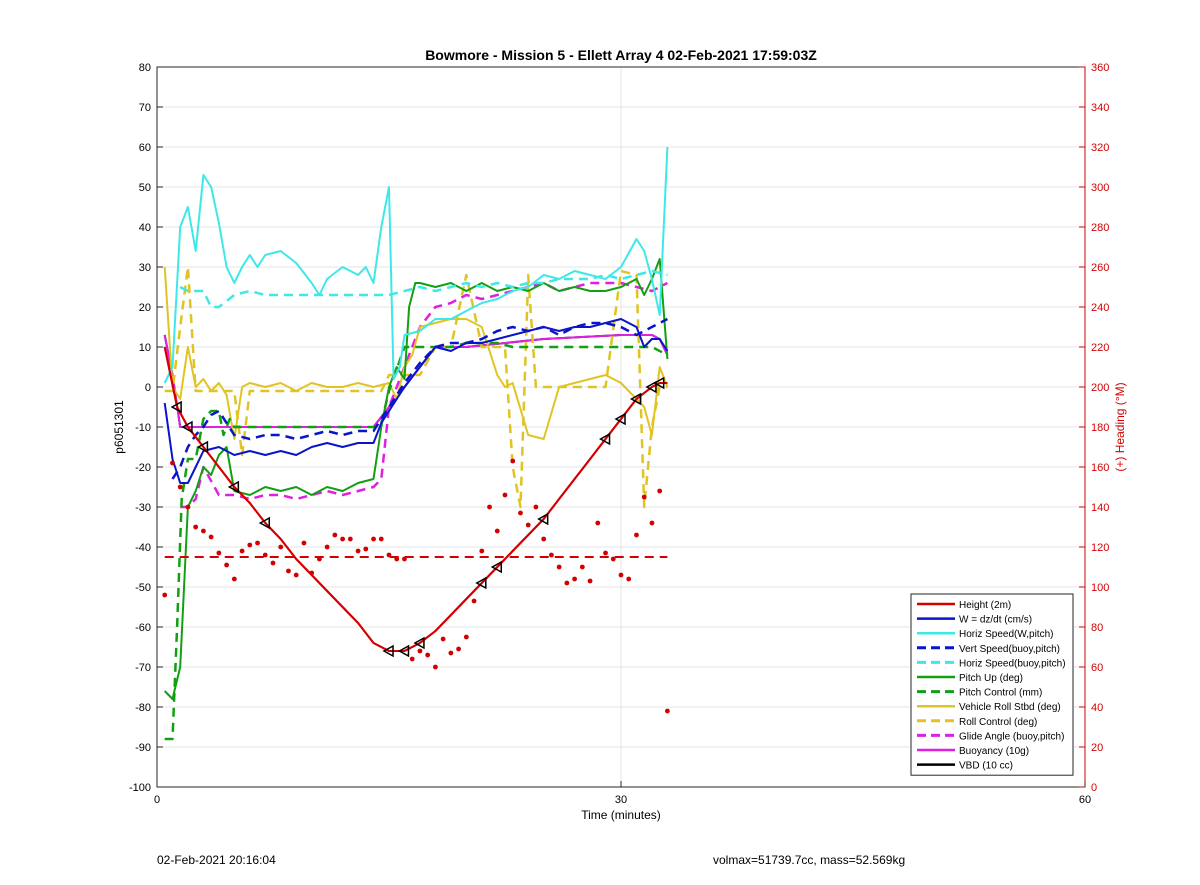 This screenshot has width=1200, height=885. I want to click on y-right-tick-label: 280, so click(1100, 228).